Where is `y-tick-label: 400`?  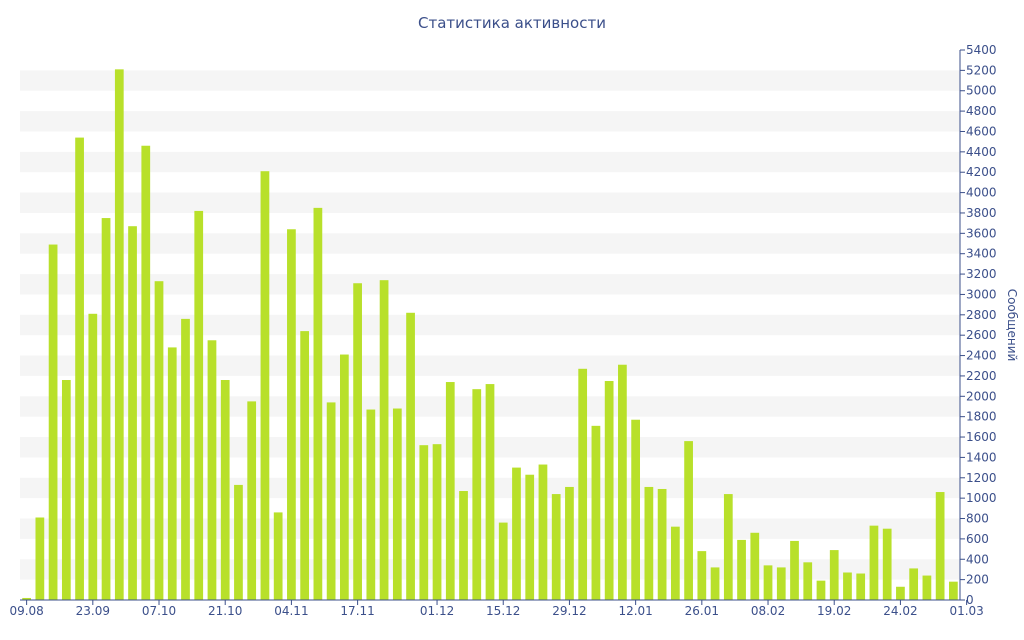
y-tick-label: 400 is located at coordinates (977, 559).